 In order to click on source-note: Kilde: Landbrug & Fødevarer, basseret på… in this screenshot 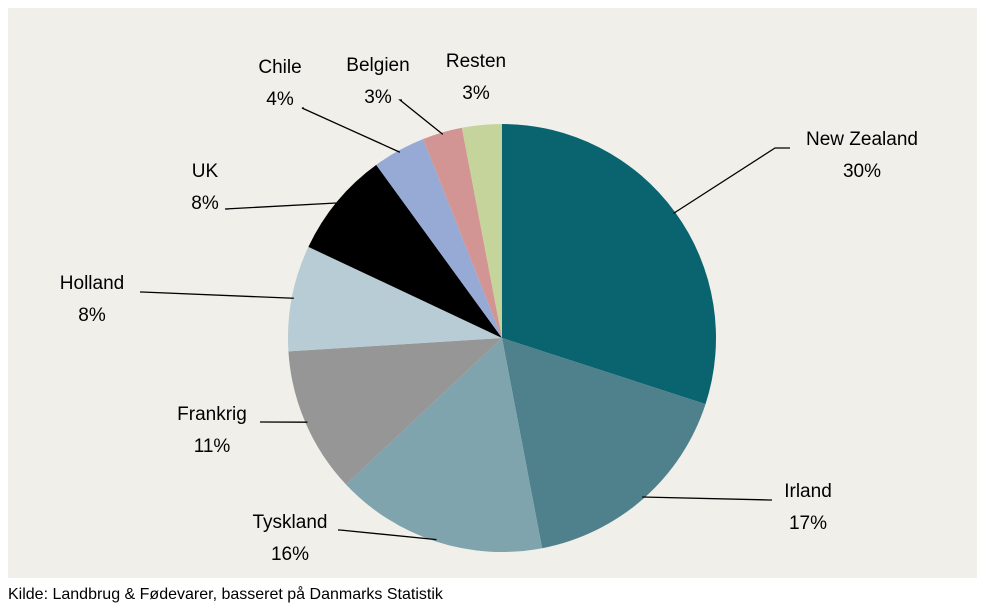, I will do `click(226, 594)`.